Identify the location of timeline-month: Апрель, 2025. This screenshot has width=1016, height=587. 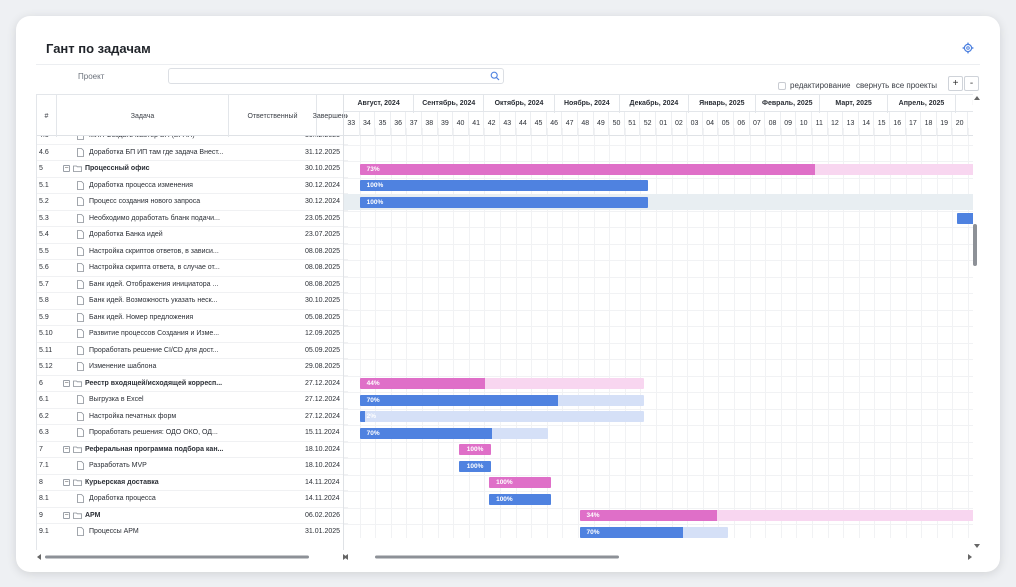
(922, 104).